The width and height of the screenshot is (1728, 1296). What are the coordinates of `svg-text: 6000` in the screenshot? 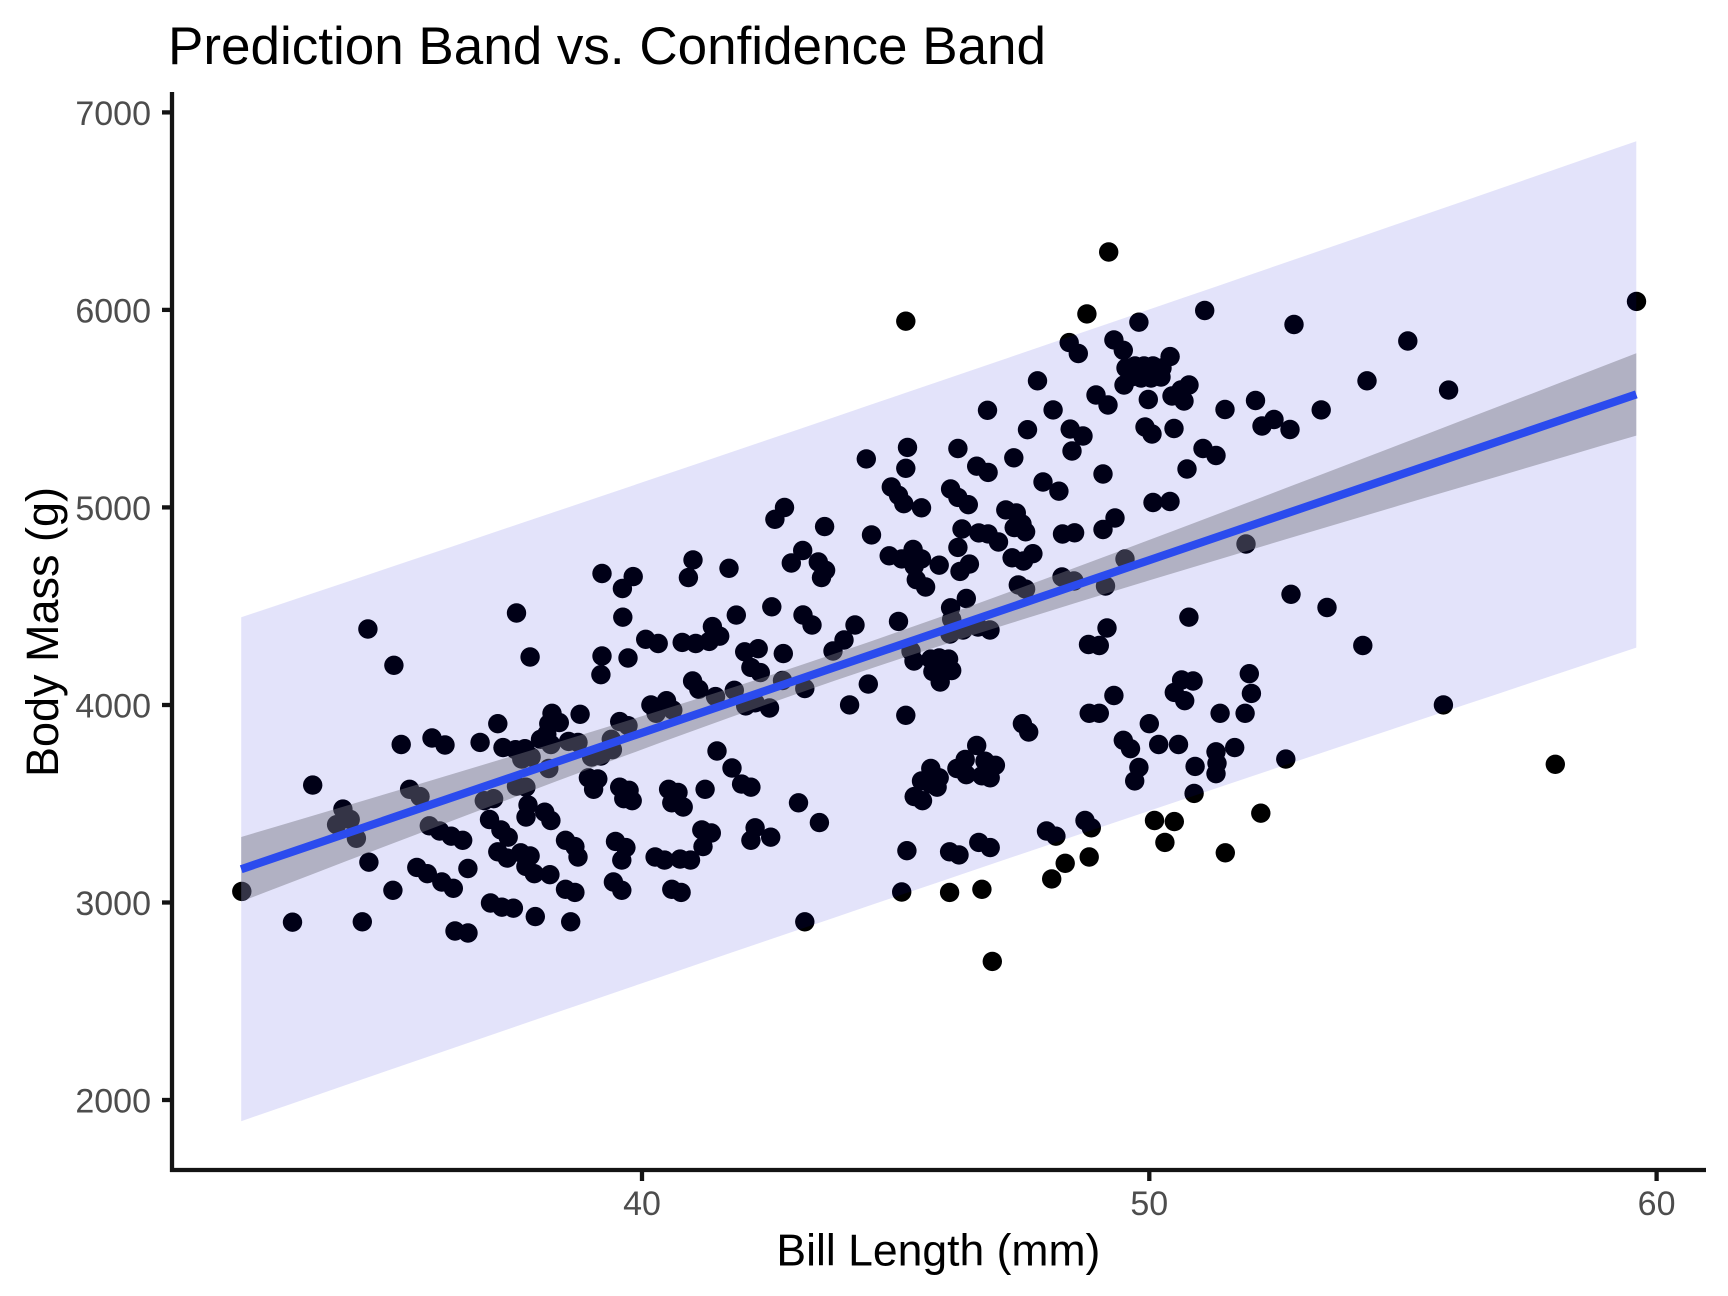 It's located at (113, 311).